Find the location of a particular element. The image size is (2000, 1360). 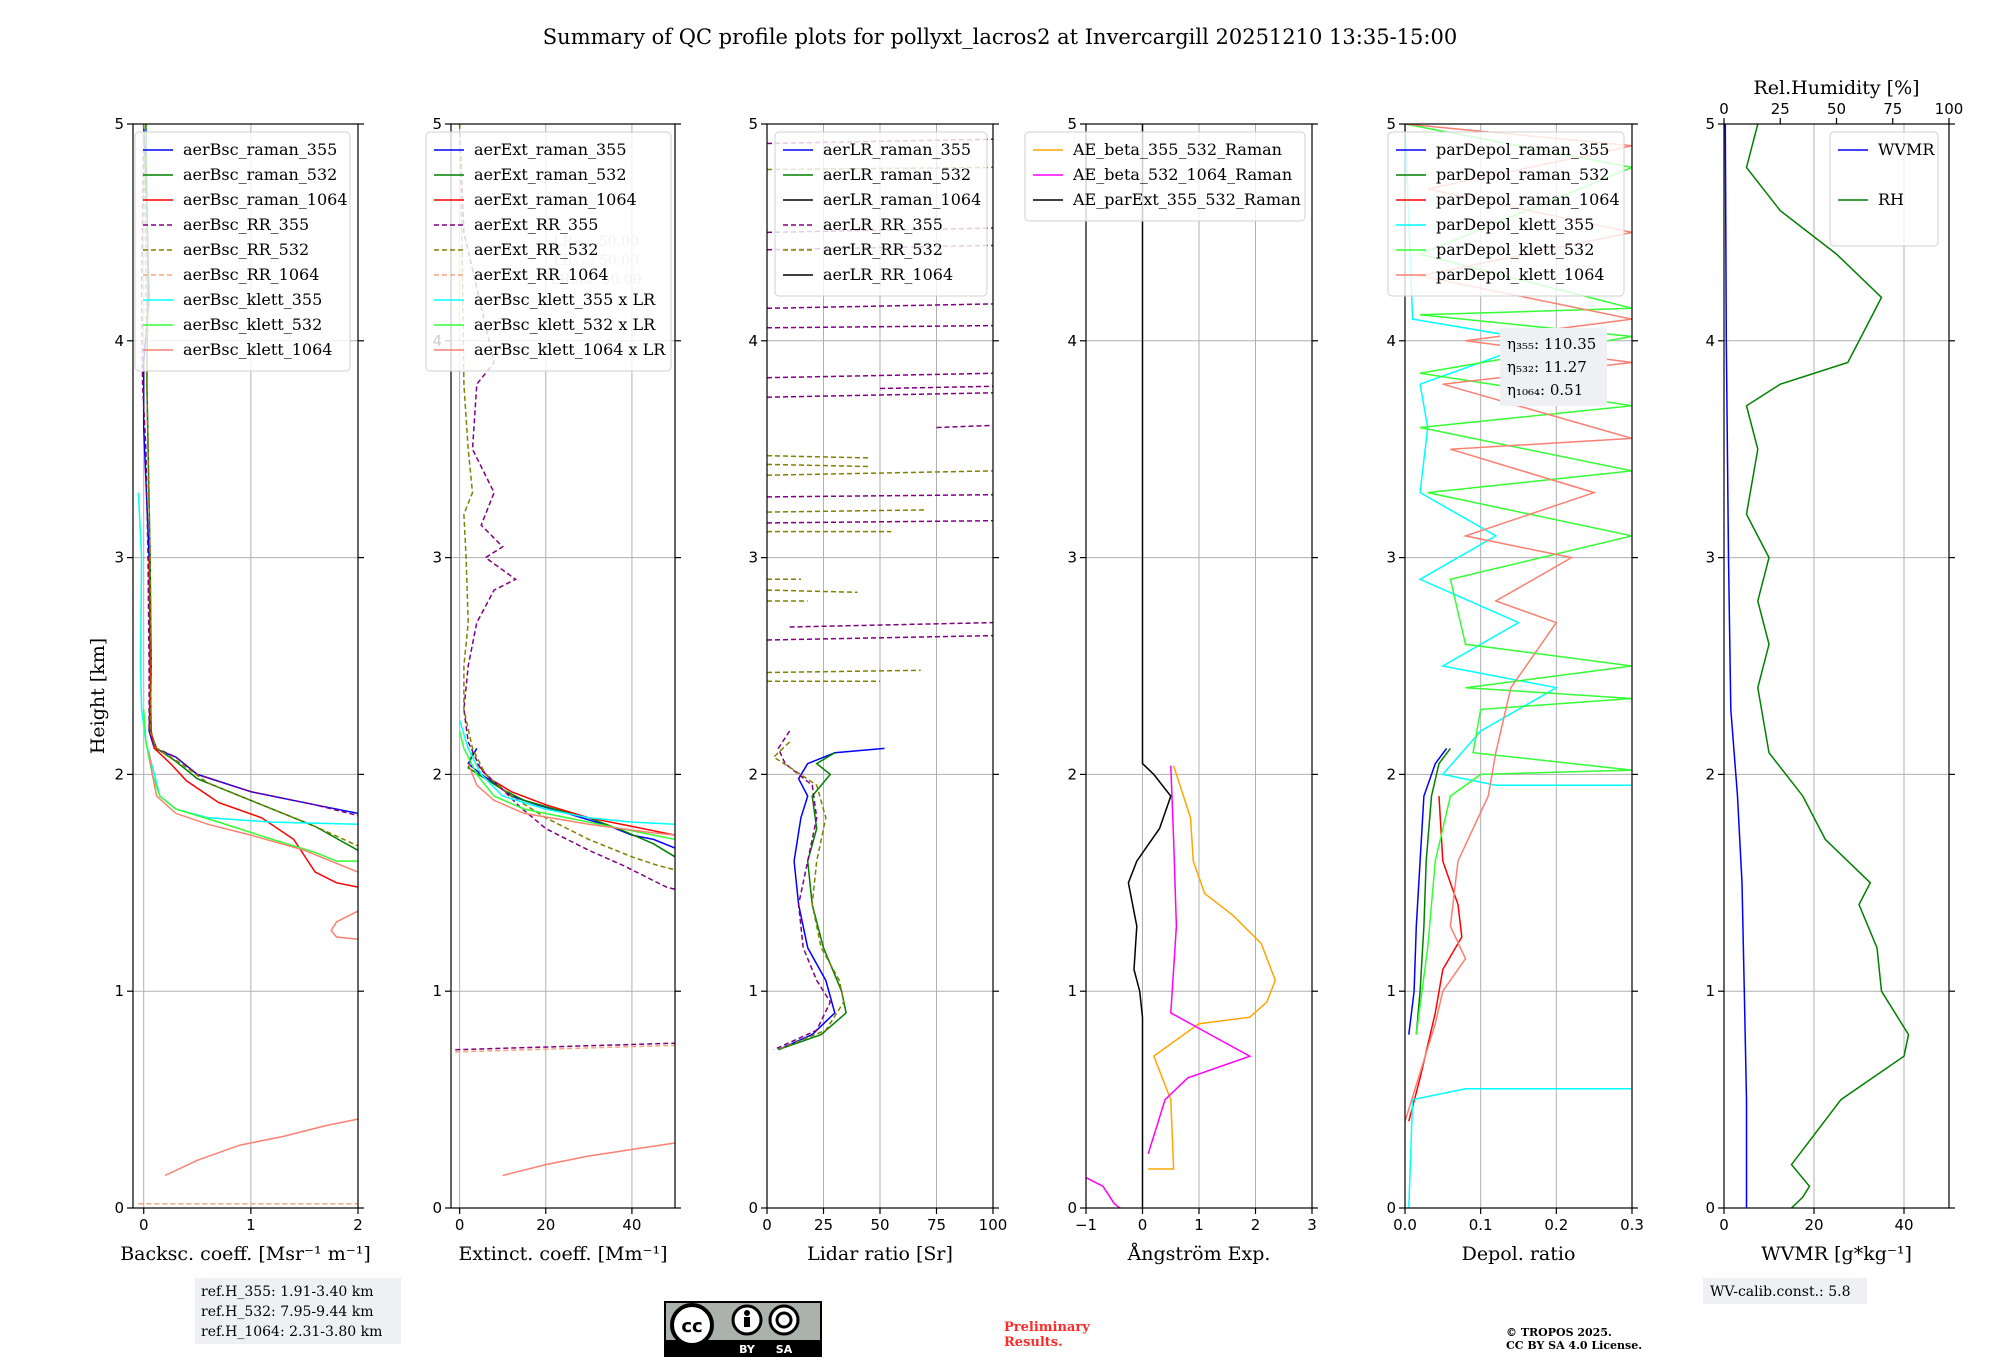

x-tick-label: 0.0 is located at coordinates (1405, 1225).